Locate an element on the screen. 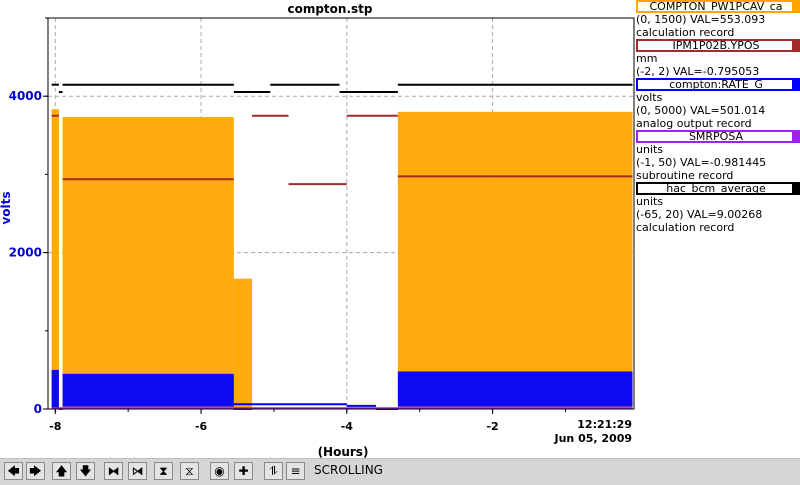 The image size is (800, 485). pan-left-icon: 🡄 is located at coordinates (13, 471).